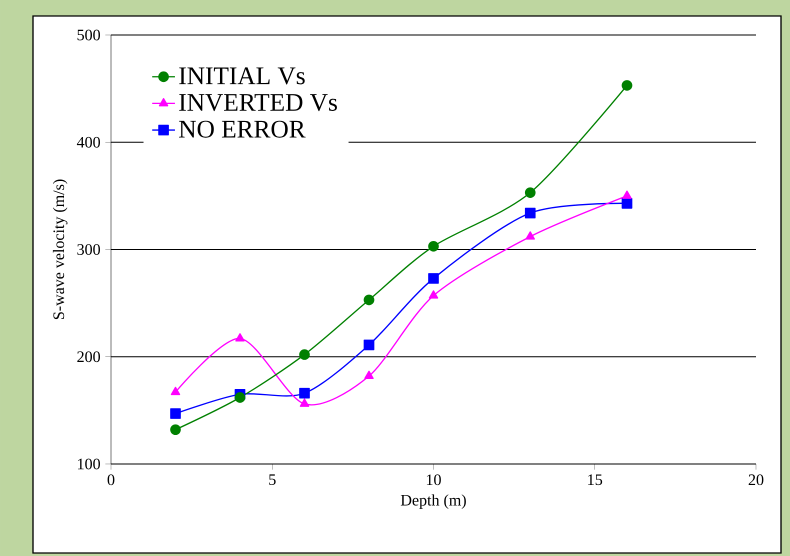  Describe the element at coordinates (433, 480) in the screenshot. I see `x-tick-label: 10` at that location.